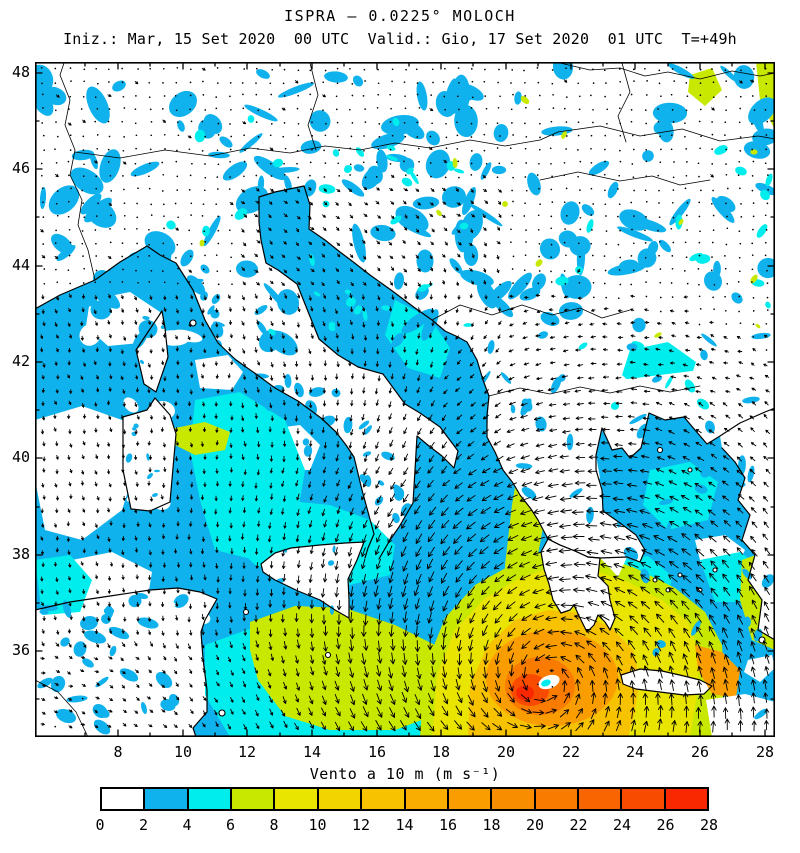  Describe the element at coordinates (441, 752) in the screenshot. I see `lon-tick-label: 18` at that location.